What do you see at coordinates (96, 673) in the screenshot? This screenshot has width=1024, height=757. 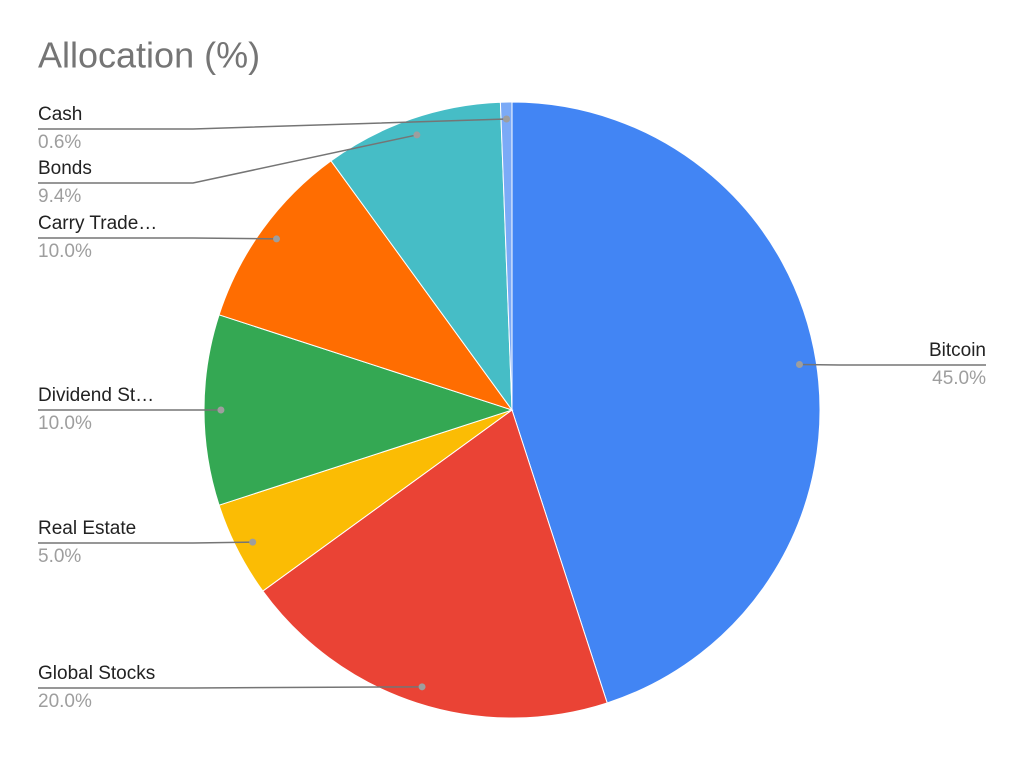 I see `slice-label: Global Stocks` at bounding box center [96, 673].